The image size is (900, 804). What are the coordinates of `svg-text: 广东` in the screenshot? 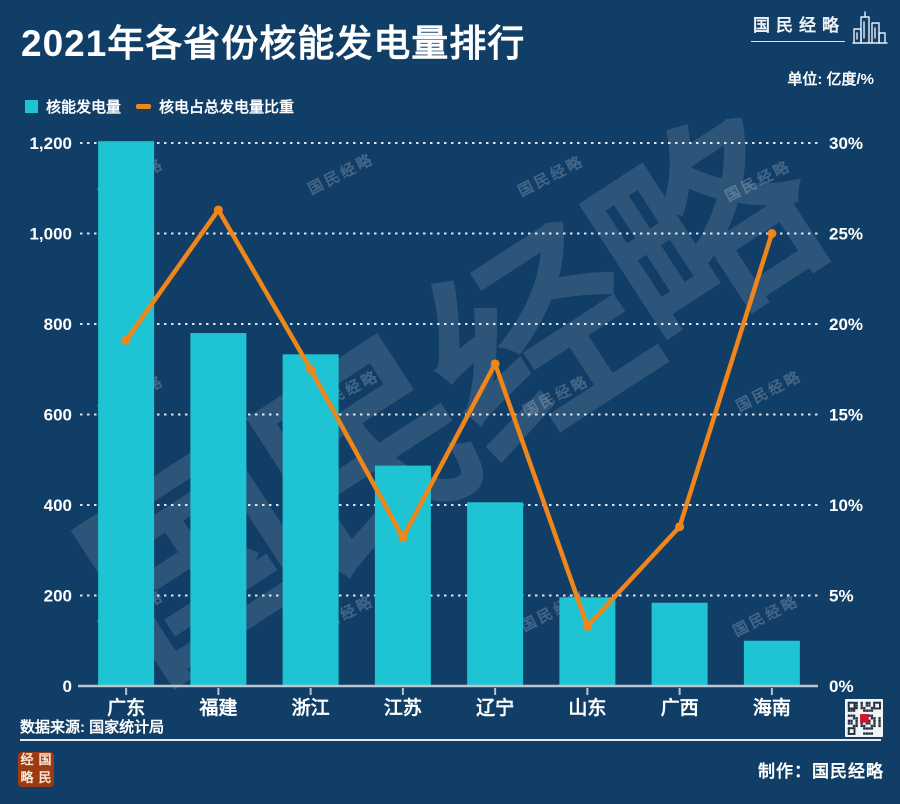 It's located at (126, 707).